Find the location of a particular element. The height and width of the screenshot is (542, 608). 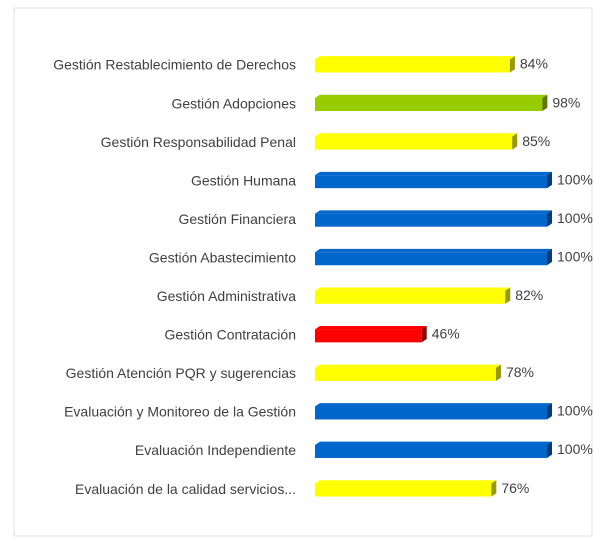

value-label: 82% is located at coordinates (529, 295).